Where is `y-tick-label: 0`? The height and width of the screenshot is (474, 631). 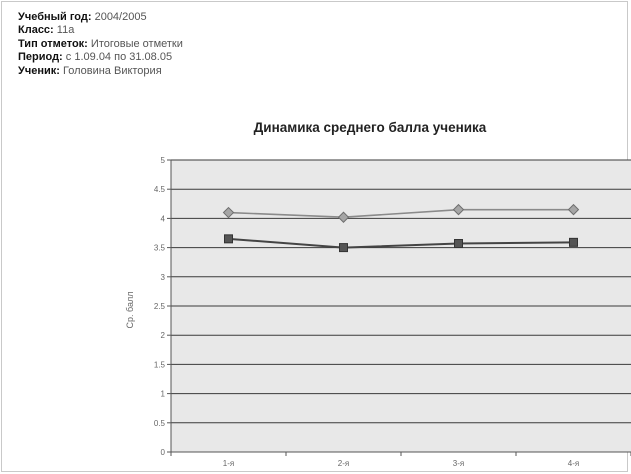 y-tick-label: 0 is located at coordinates (163, 452).